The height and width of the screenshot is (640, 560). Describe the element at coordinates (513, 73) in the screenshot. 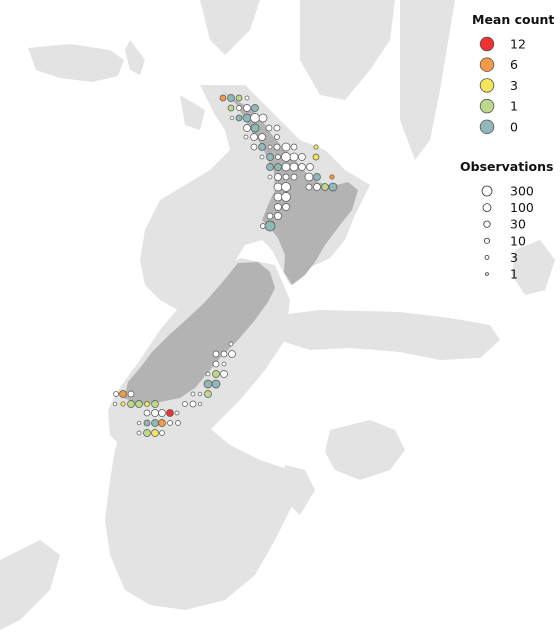

I see `legend-mean-count: Mean count 12 6 3 1 0` at that location.